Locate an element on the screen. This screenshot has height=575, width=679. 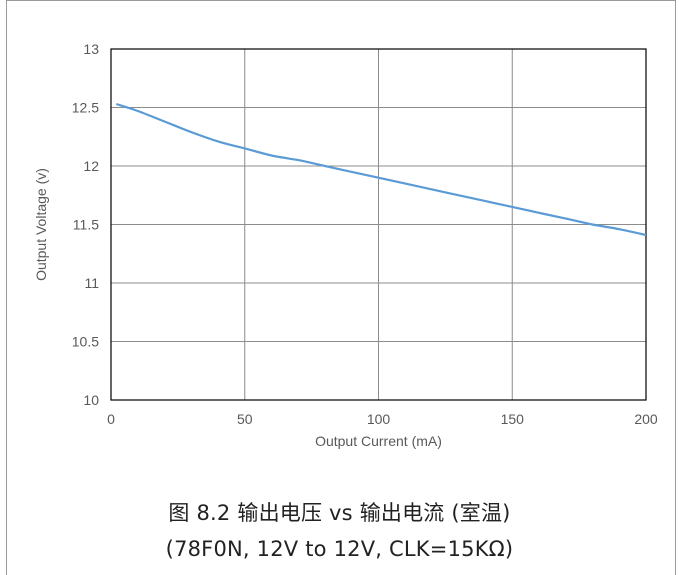
y-tick-label: 12.5 is located at coordinates (85, 108).